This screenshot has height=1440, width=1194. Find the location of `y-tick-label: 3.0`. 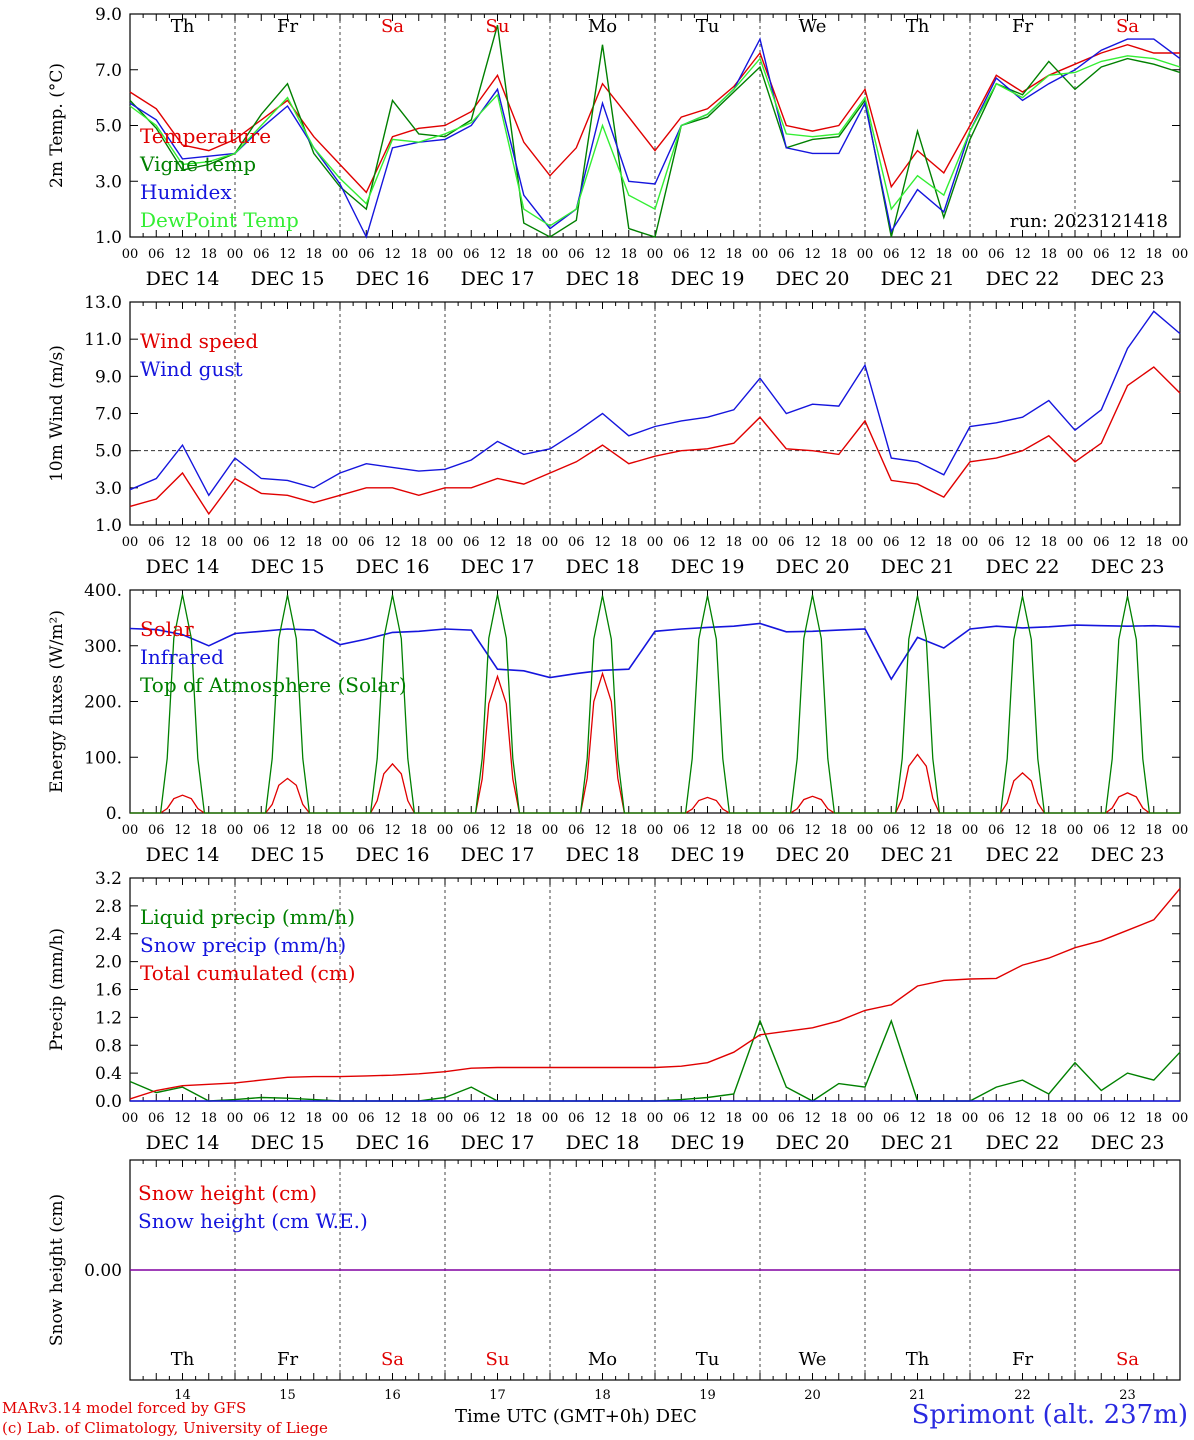

y-tick-label: 3.0 is located at coordinates (108, 489).